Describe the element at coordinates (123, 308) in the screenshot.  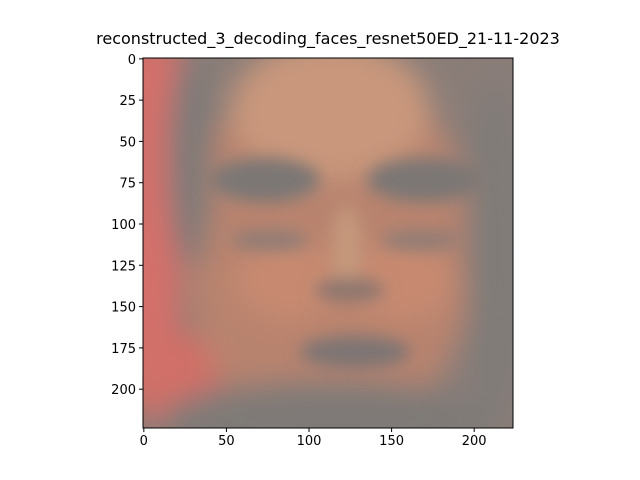
I see `y-tick-label: 150` at that location.